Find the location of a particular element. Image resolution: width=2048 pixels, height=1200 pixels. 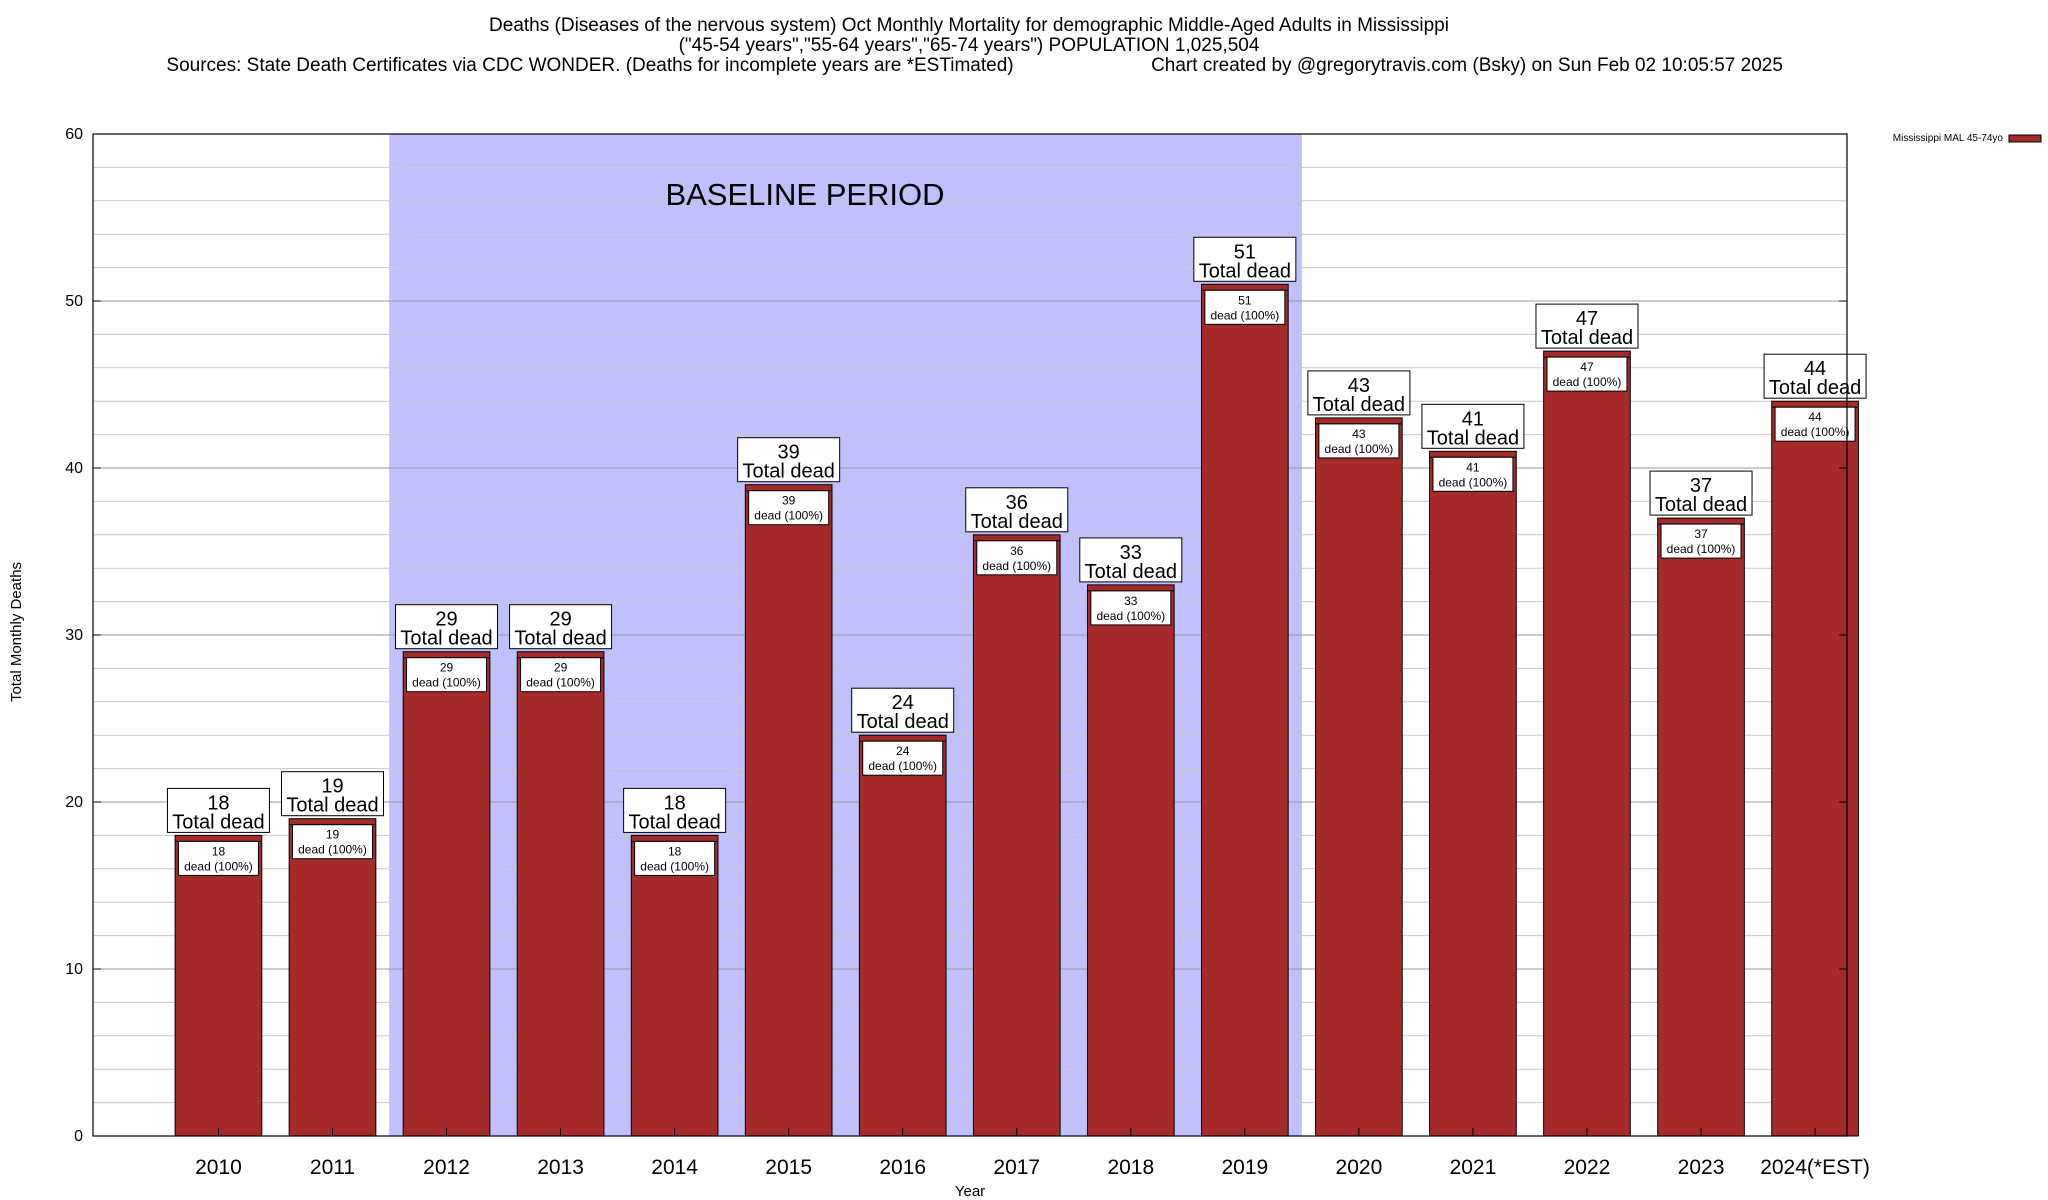

top-label-value: 18 is located at coordinates (218, 803).